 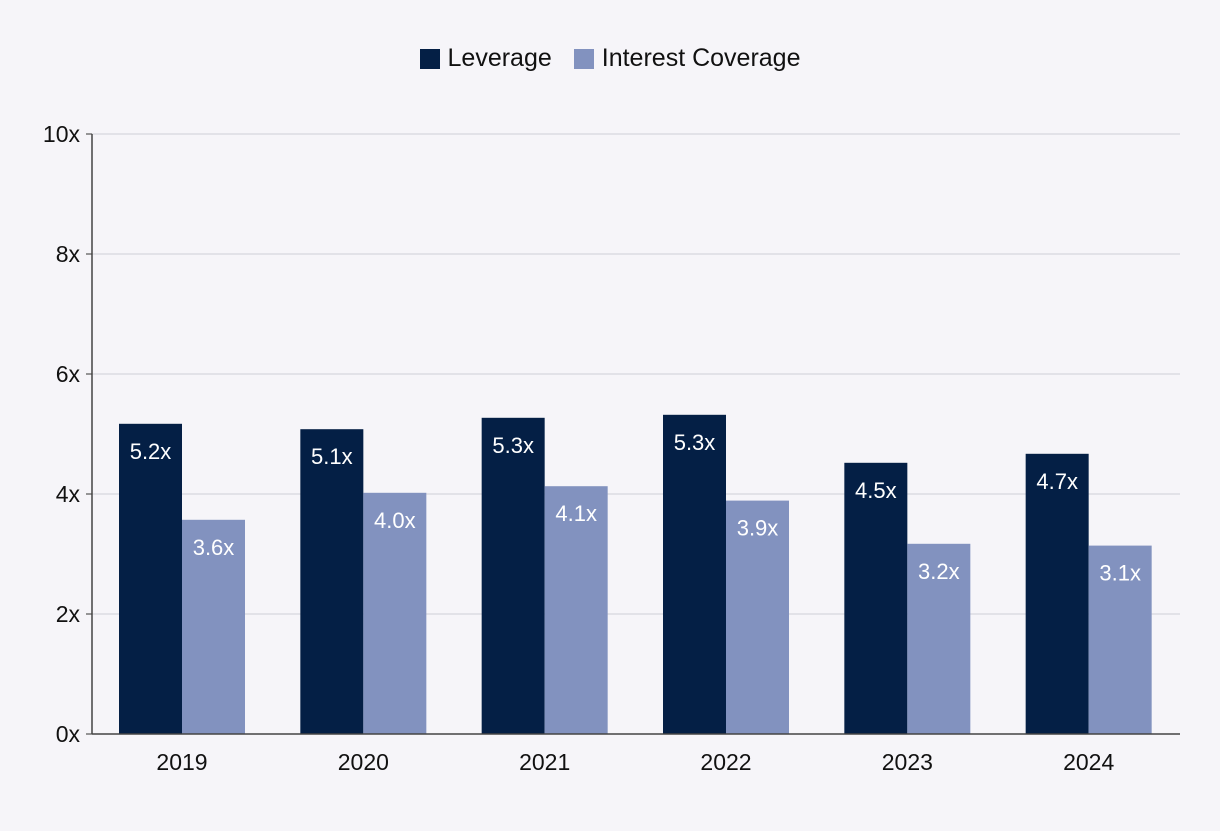 I want to click on y-tick-label: 0x, so click(x=68, y=734).